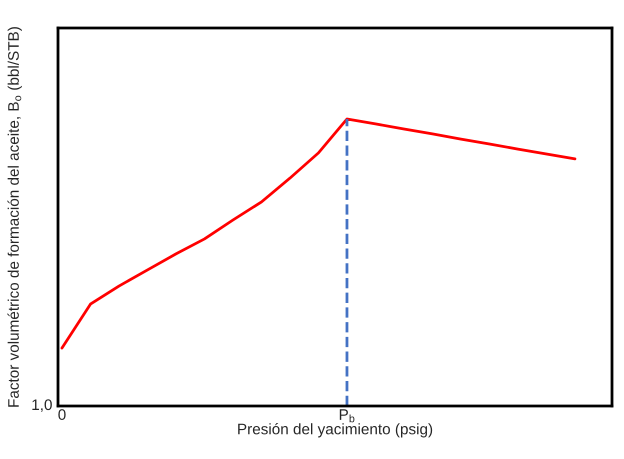 This screenshot has height=459, width=624. Describe the element at coordinates (14, 217) in the screenshot. I see `y-axis-title: Factor volumétrico de formación del aceite, B$_{o}$ (bbl/STB)` at that location.